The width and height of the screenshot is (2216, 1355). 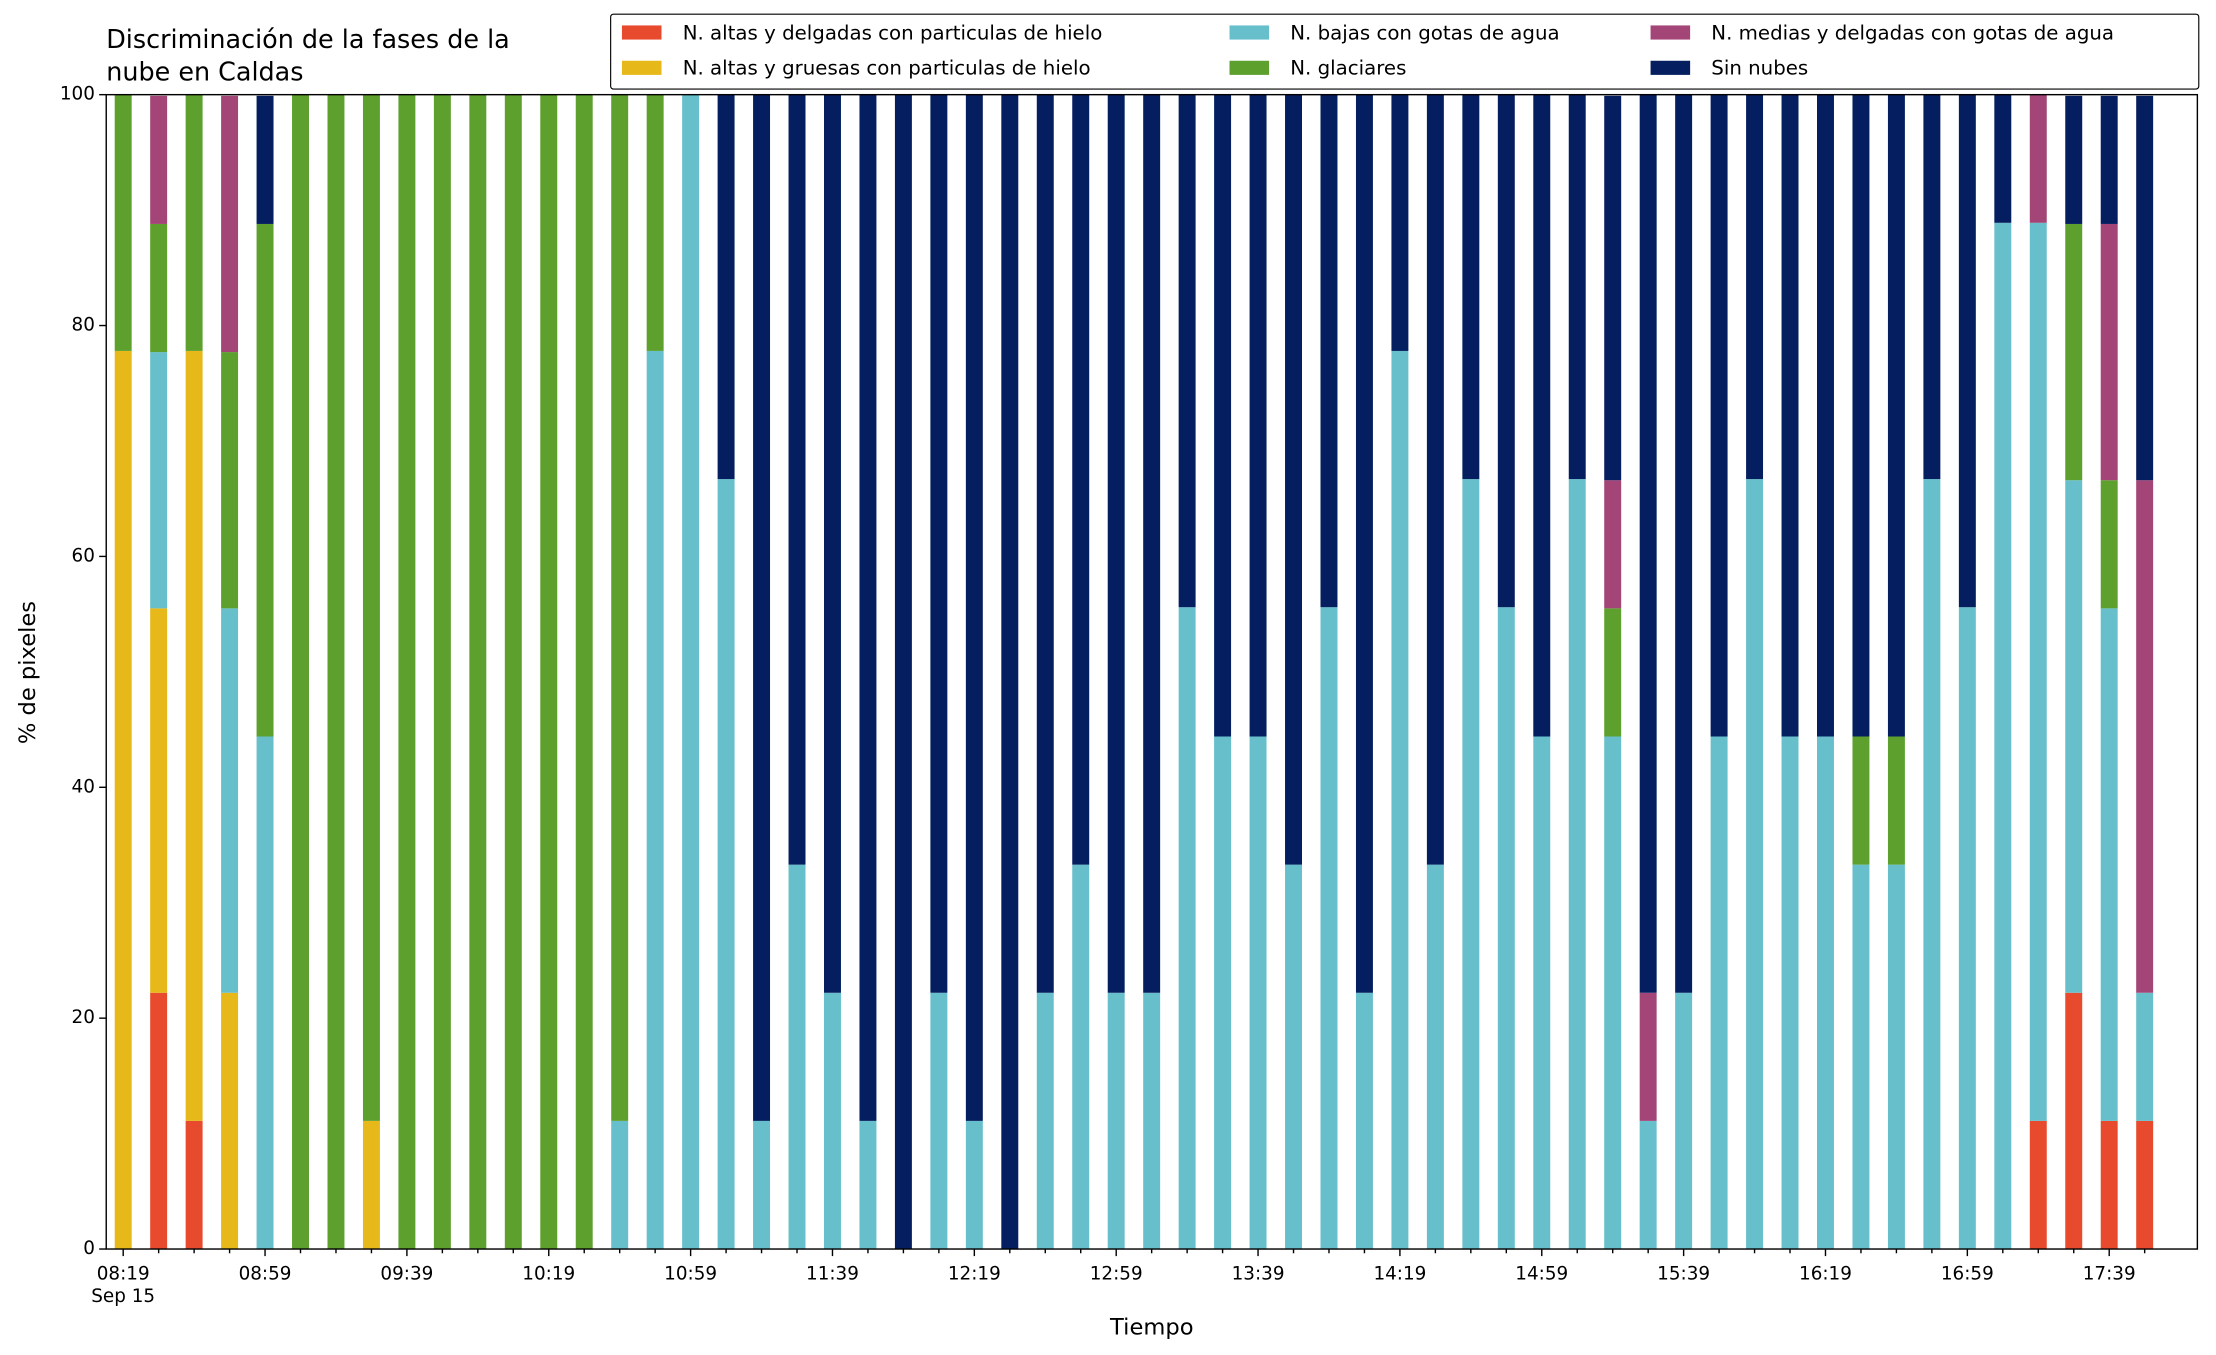 I want to click on x-tick-label: 11:39, so click(x=832, y=1273).